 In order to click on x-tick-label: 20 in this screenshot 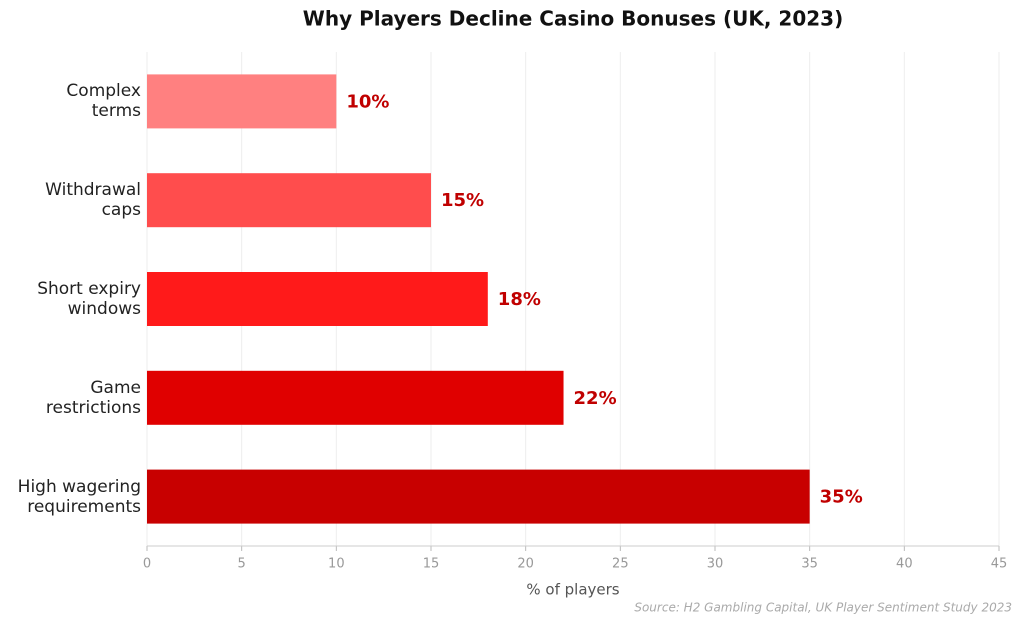, I will do `click(525, 564)`.